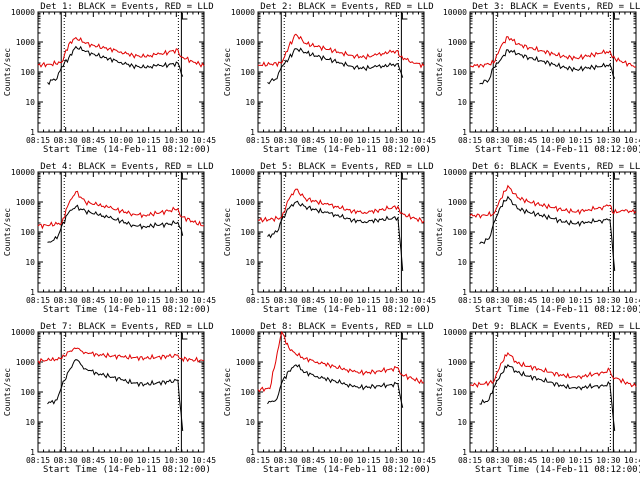 This screenshot has height=480, width=640. I want to click on chart-title: Det 4: BLACK = Events, RED = LLD, so click(126, 167).